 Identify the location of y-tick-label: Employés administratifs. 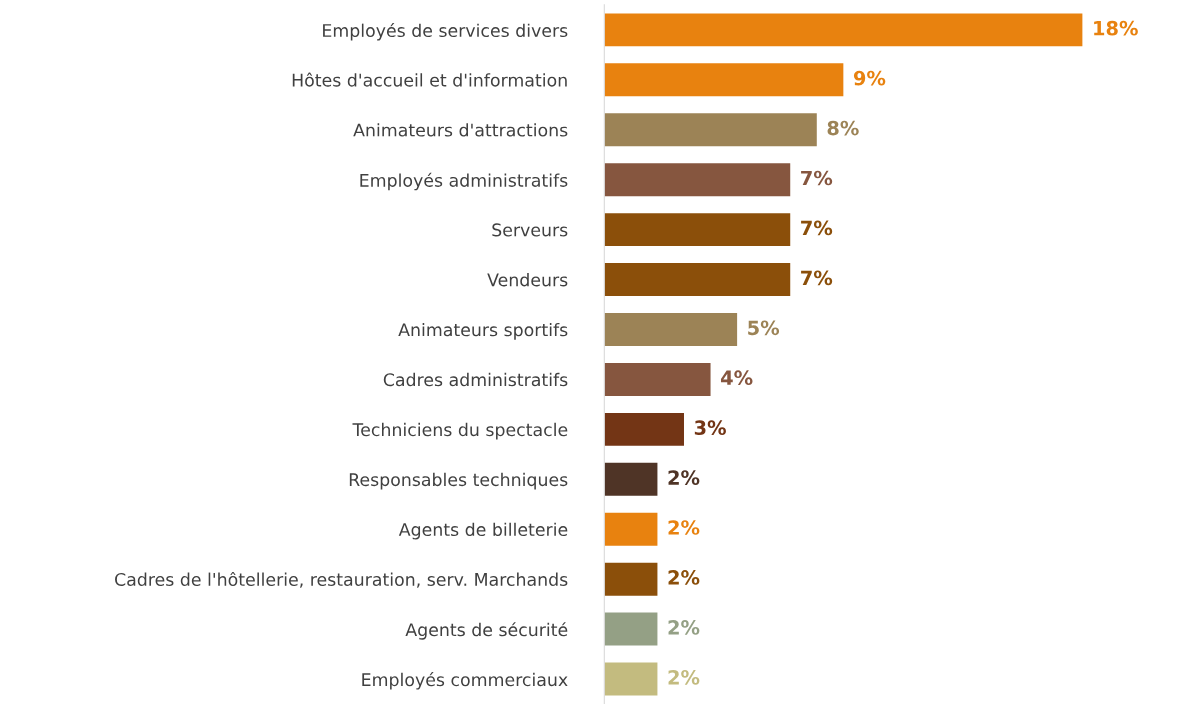
(464, 181).